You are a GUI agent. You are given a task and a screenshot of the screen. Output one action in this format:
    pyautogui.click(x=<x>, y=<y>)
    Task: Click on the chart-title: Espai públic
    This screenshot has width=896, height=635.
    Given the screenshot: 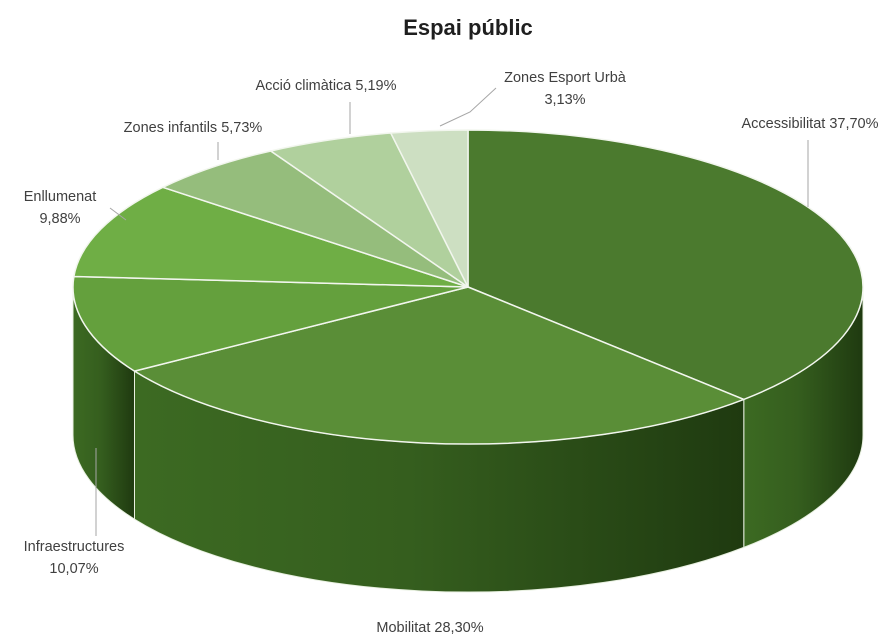 What is the action you would take?
    pyautogui.click(x=468, y=27)
    